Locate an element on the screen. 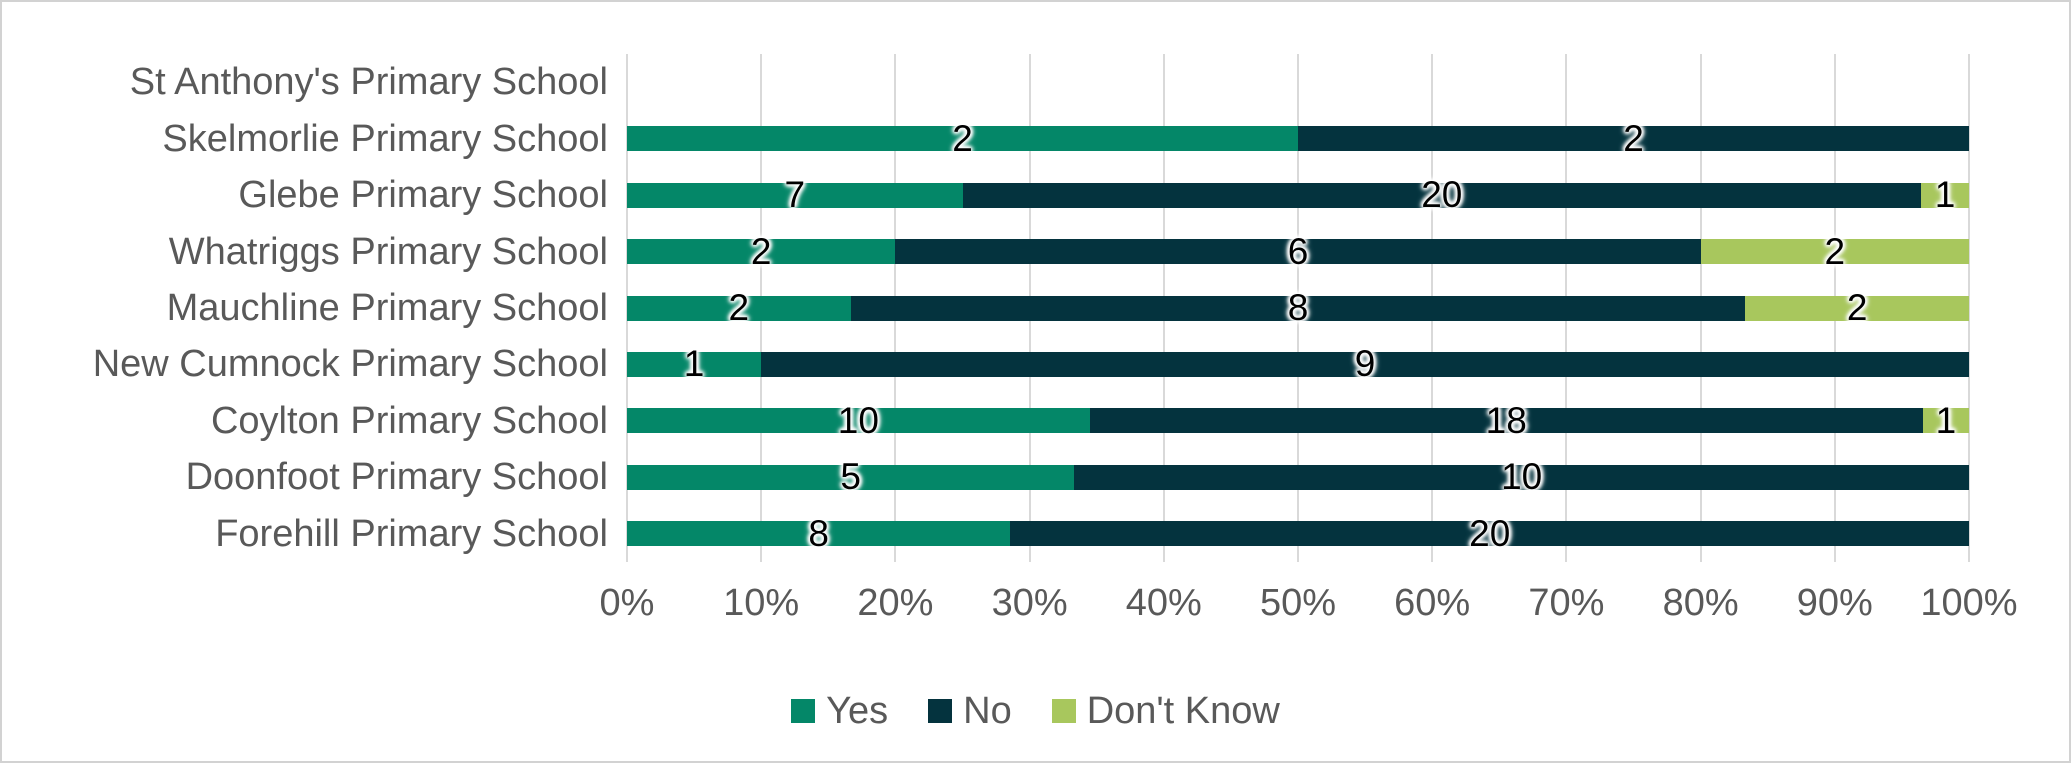 This screenshot has height=763, width=2071. legend-item-yes: Yes is located at coordinates (839, 711).